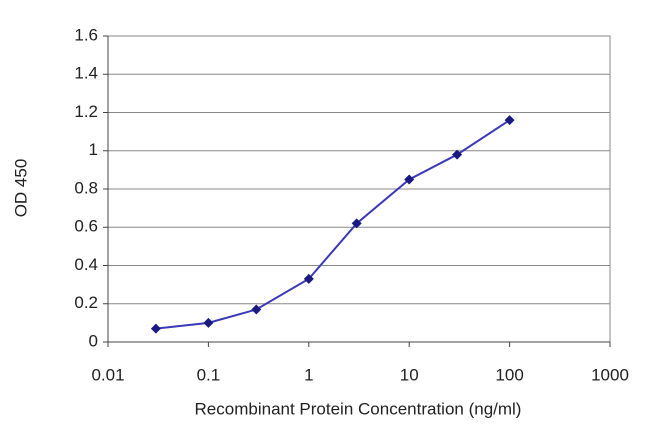 The width and height of the screenshot is (650, 433). I want to click on y-tick-label: 1, so click(93, 149).